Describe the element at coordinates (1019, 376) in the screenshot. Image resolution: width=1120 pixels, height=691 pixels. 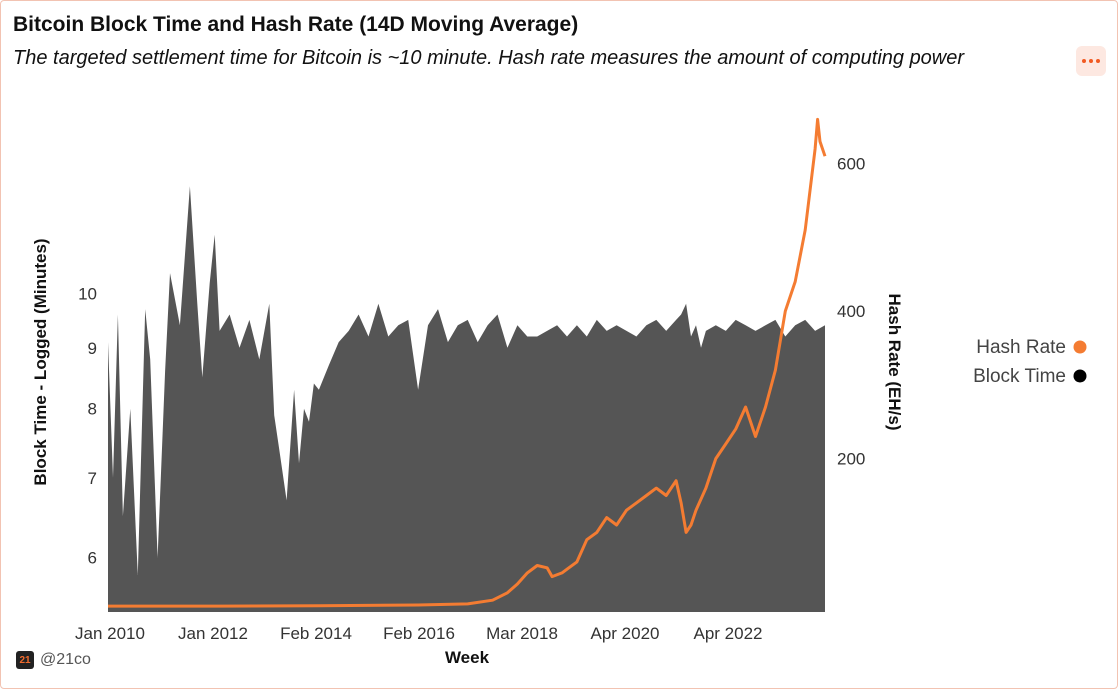
I see `legend-label: Block Time` at that location.